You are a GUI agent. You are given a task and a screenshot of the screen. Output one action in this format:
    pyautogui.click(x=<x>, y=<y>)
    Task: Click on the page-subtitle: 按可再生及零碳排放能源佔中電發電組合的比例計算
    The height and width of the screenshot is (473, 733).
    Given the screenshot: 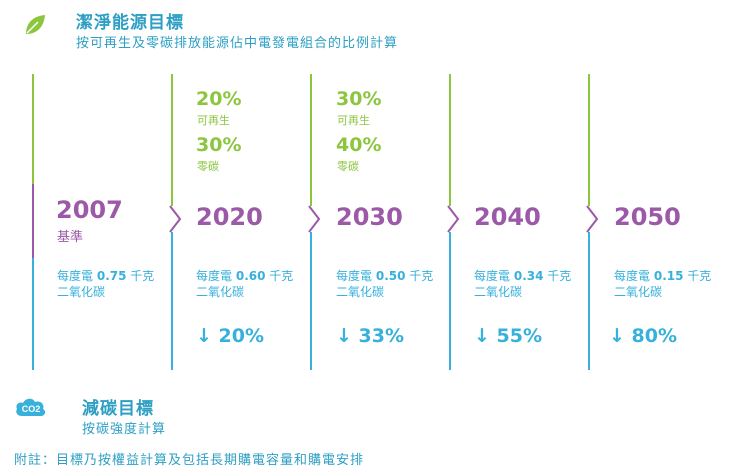 What is the action you would take?
    pyautogui.click(x=237, y=43)
    